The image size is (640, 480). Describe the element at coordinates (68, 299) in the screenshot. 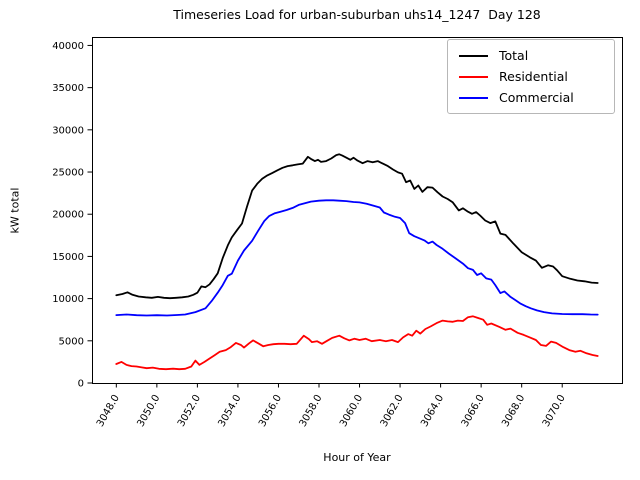

I see `y-tick-label: 10000` at that location.